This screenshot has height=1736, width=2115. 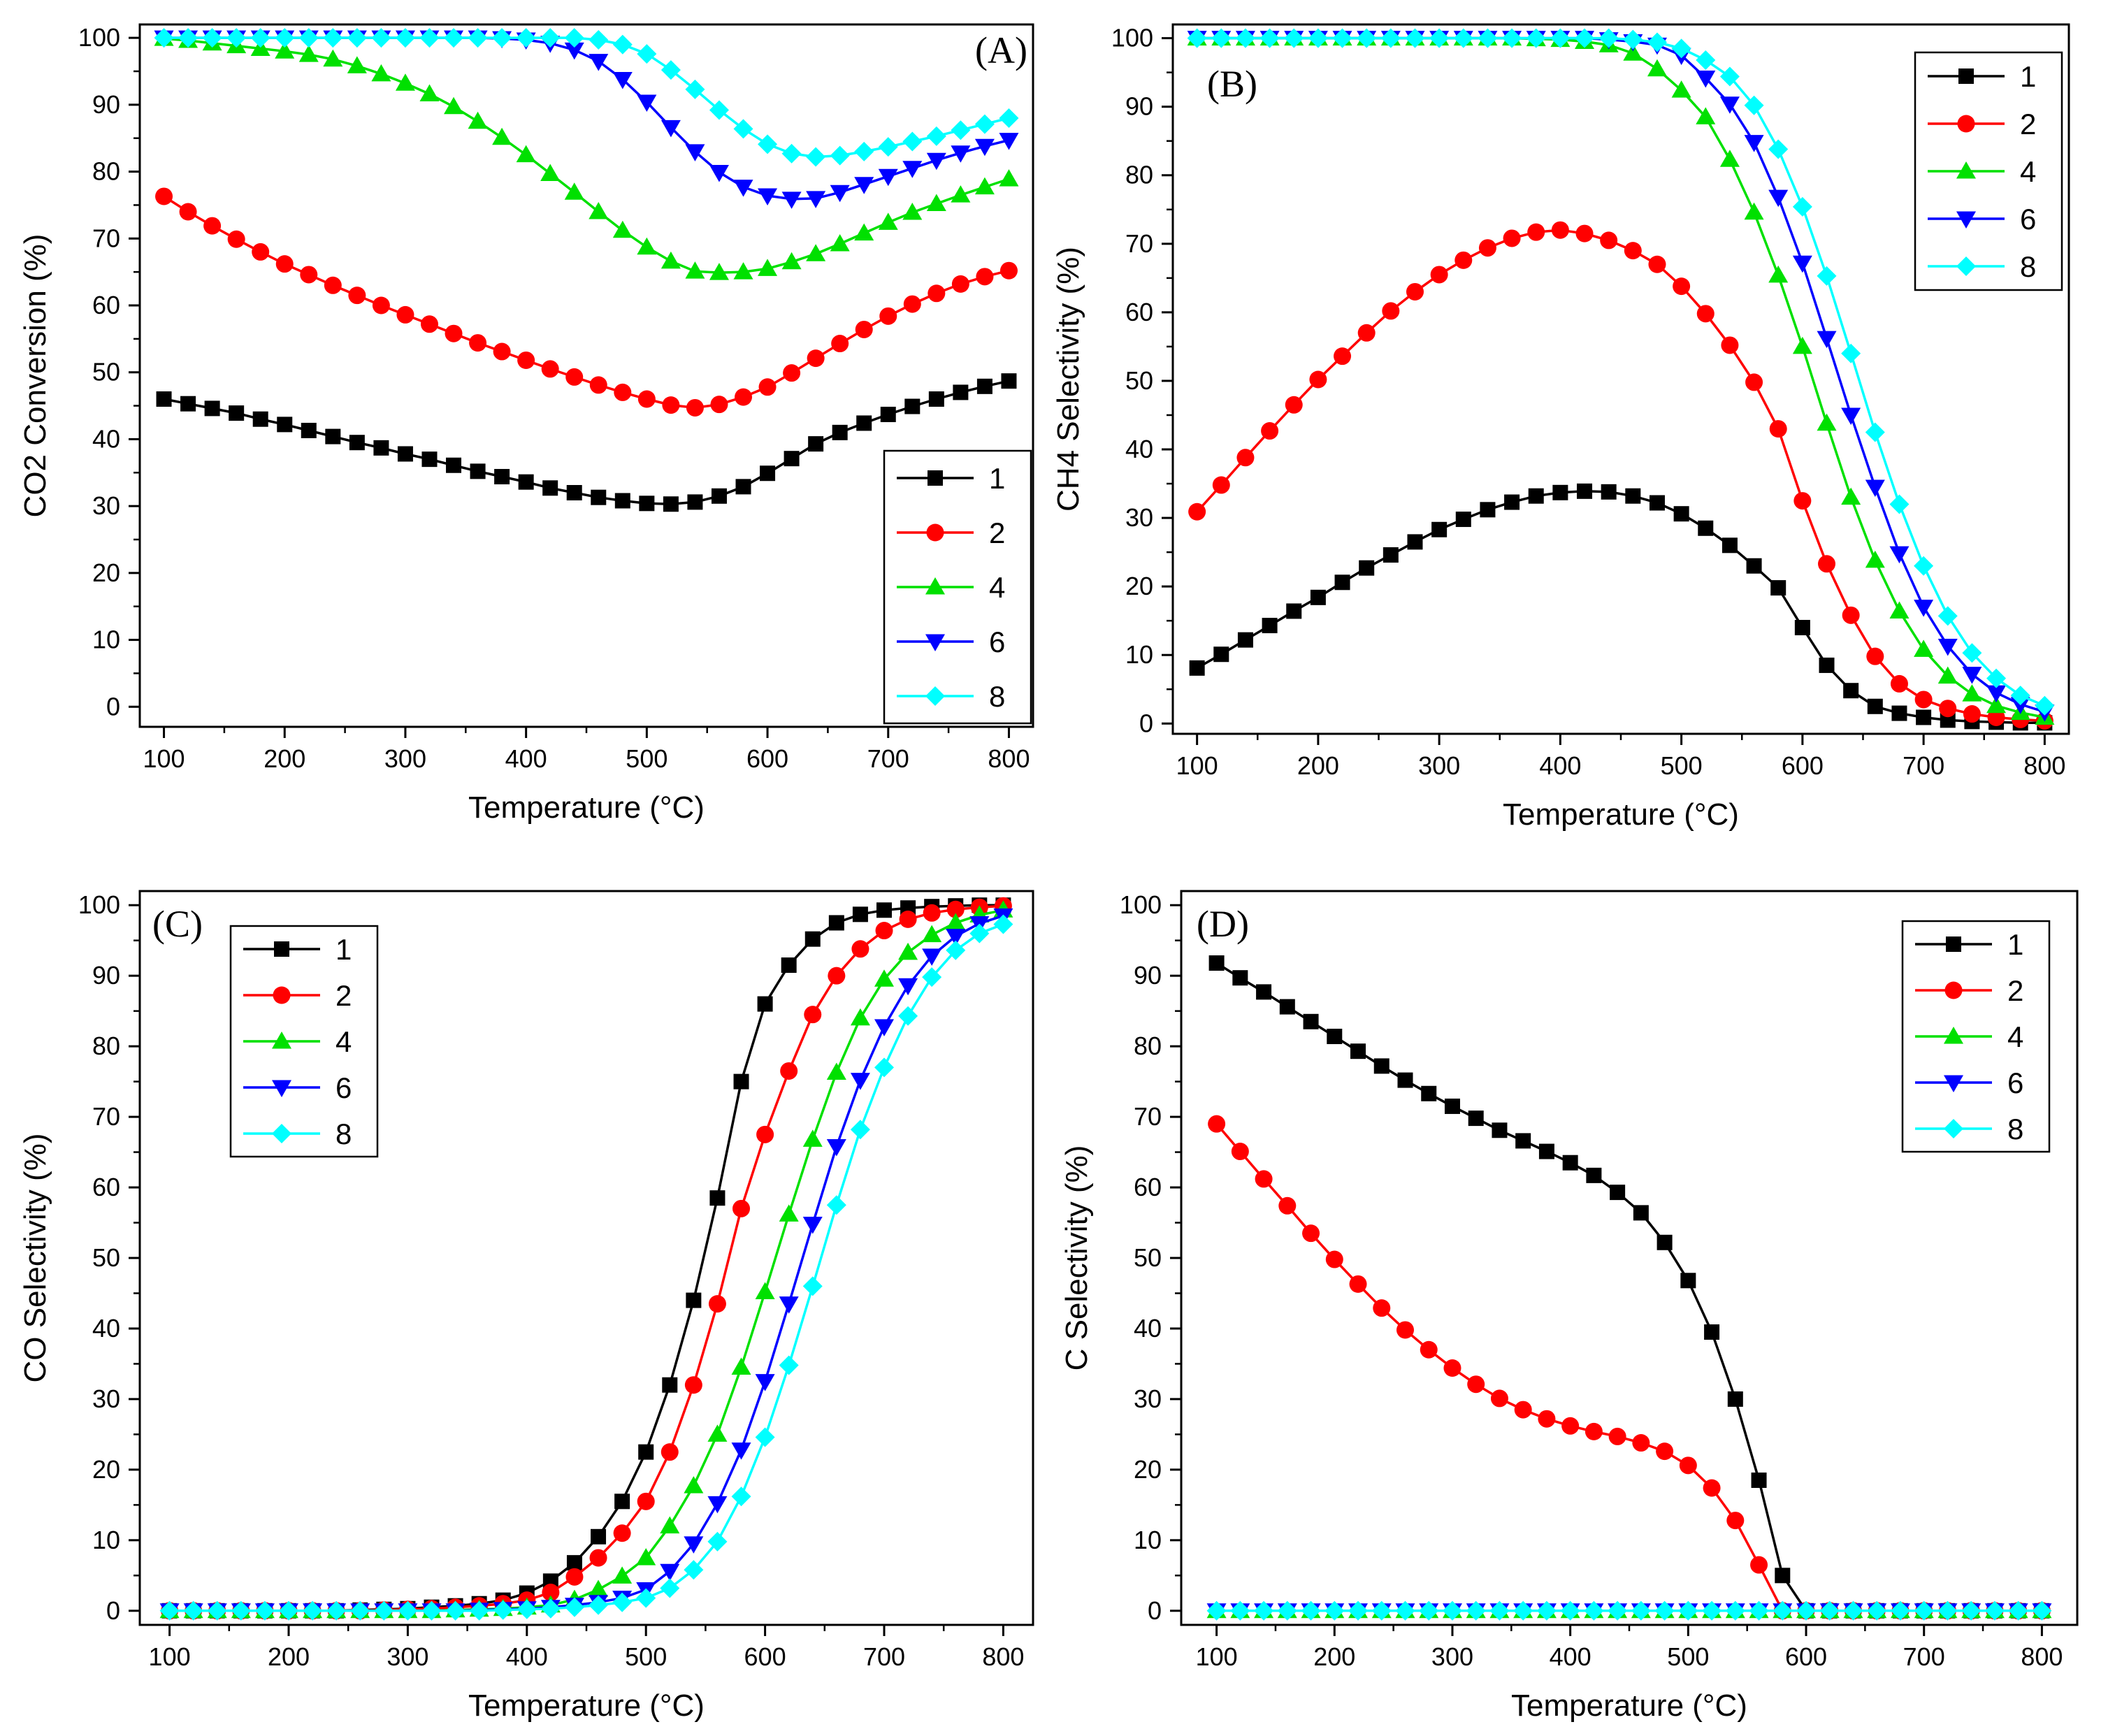 What do you see at coordinates (1148, 1046) in the screenshot?
I see `y-tick-label: 80` at bounding box center [1148, 1046].